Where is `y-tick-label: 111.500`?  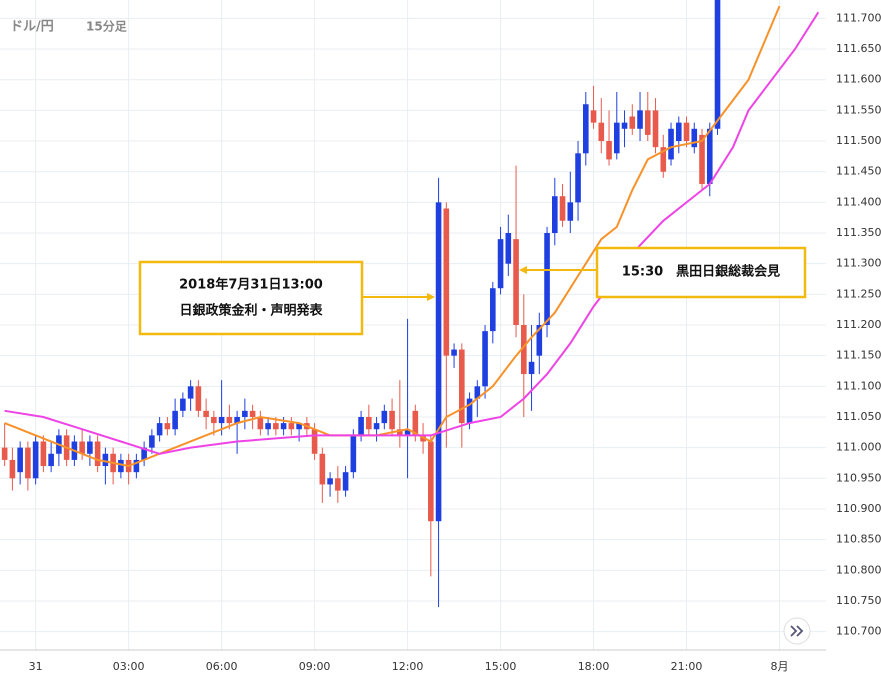 y-tick-label: 111.500 is located at coordinates (858, 140).